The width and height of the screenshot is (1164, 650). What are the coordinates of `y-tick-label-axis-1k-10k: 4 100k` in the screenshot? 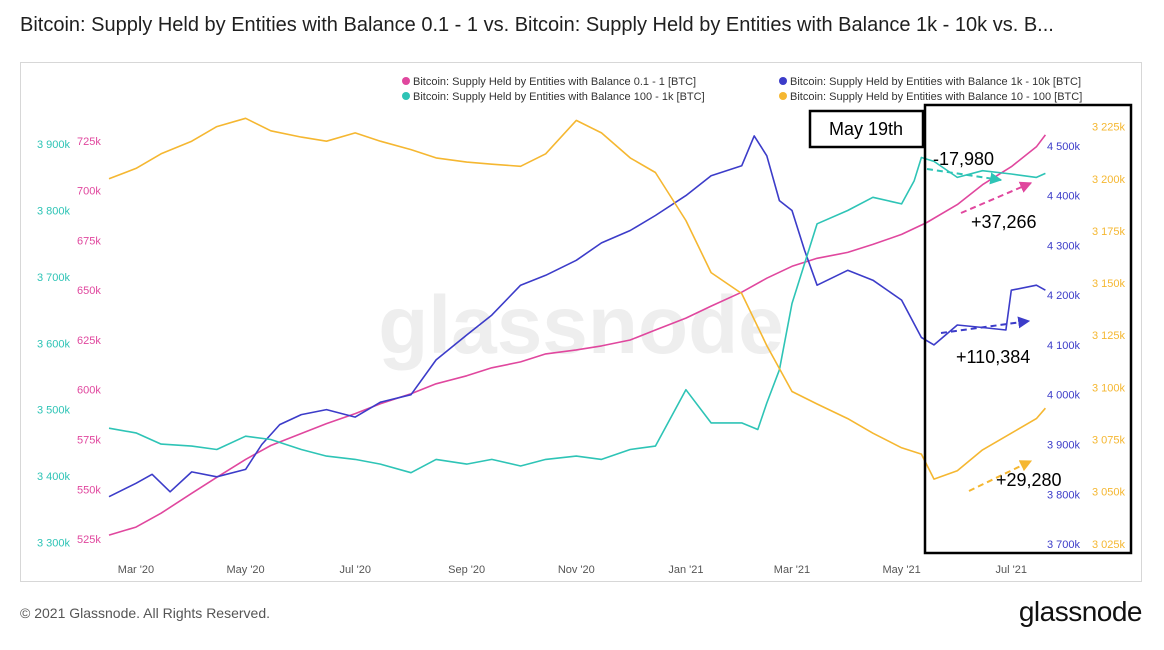 It's located at (1064, 346).